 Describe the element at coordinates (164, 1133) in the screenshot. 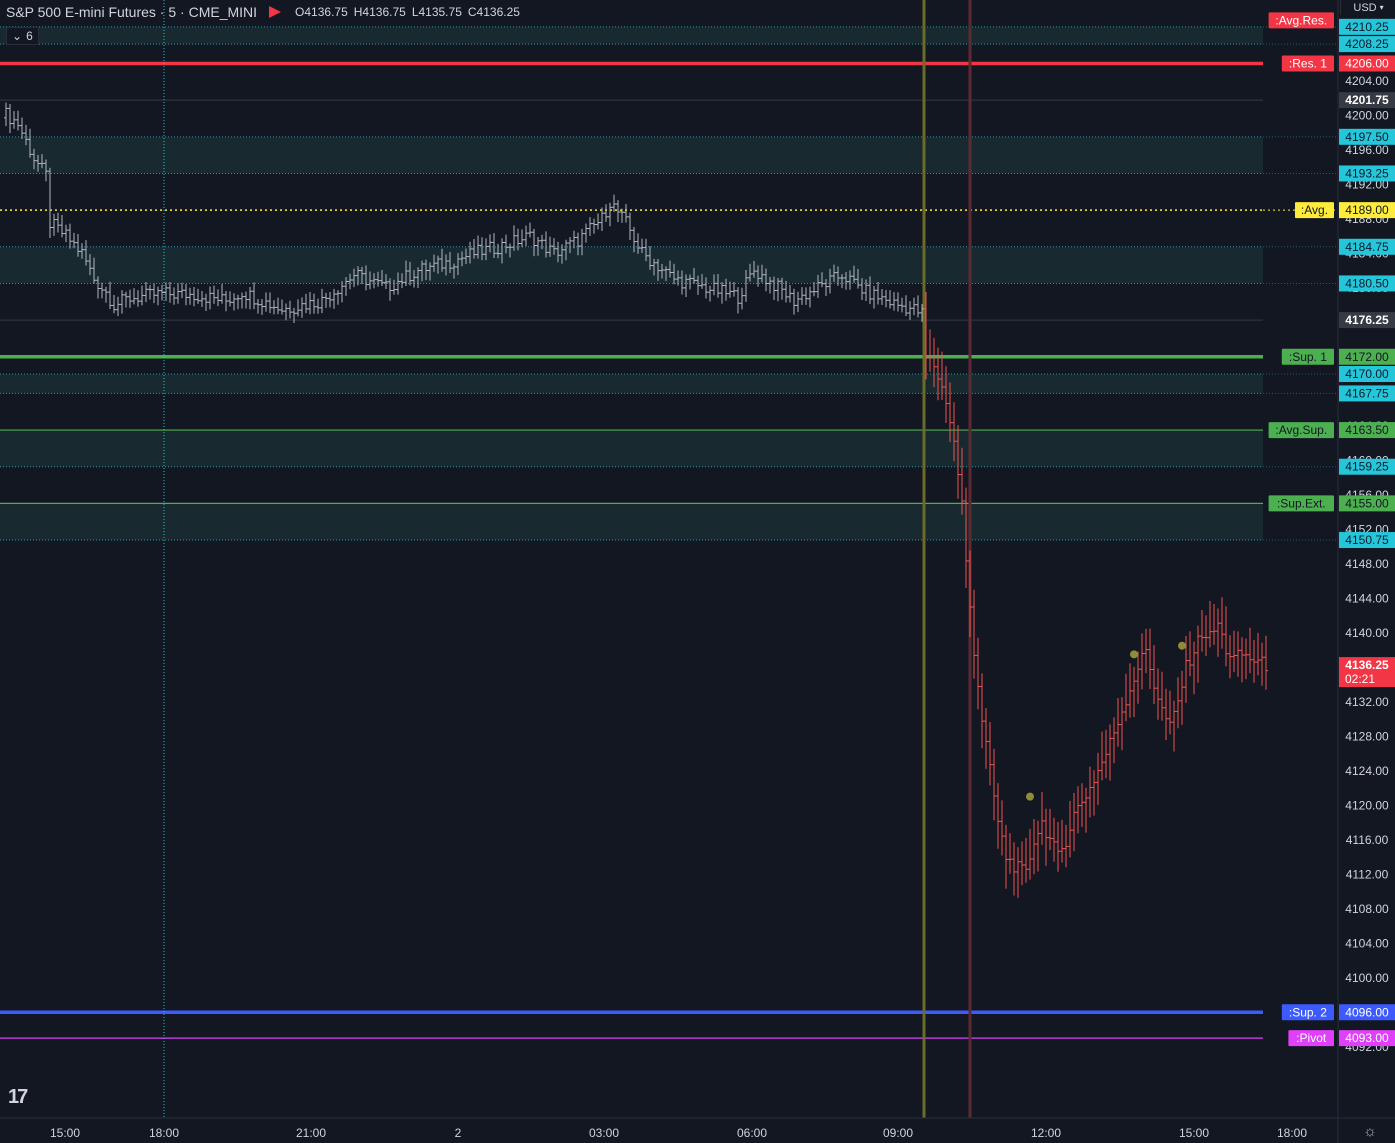

I see `x-tick-label: 18:00` at that location.